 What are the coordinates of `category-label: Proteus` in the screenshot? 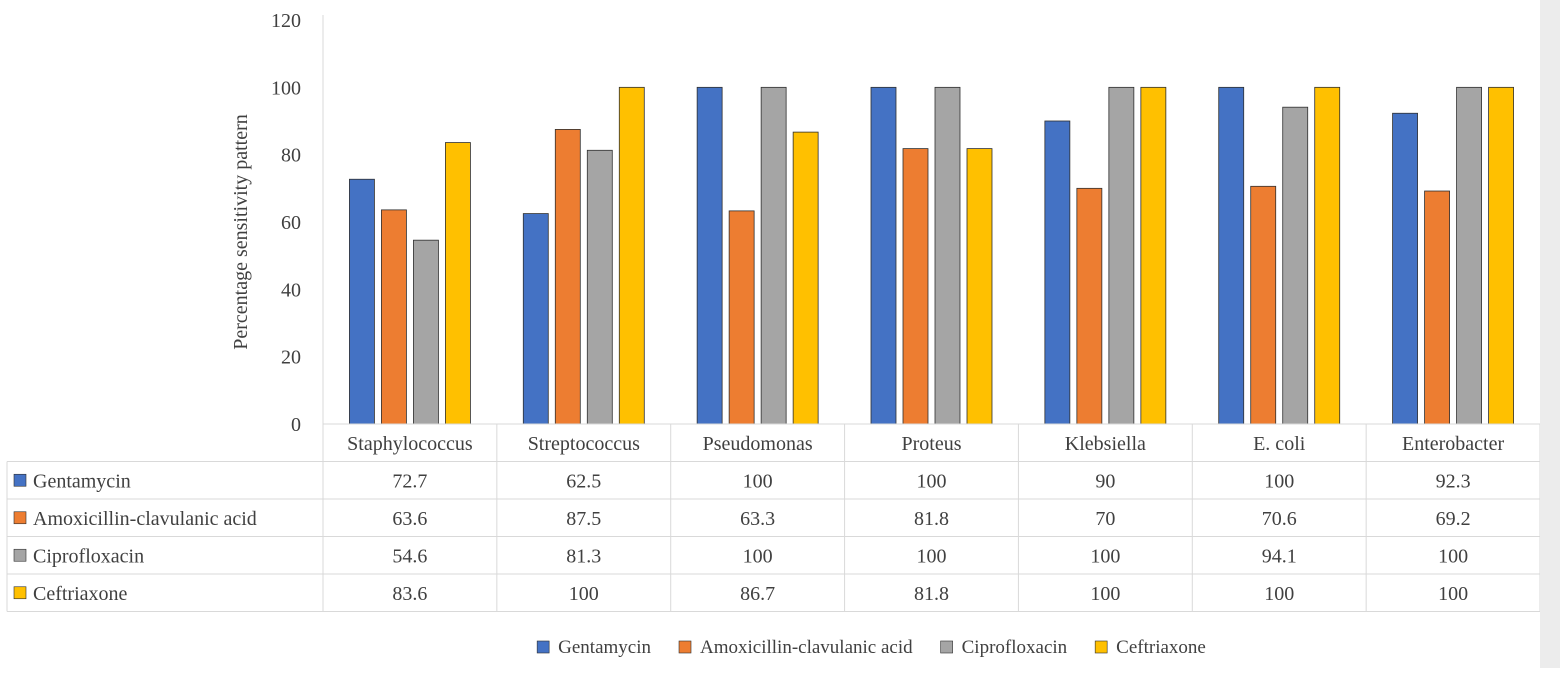 It's located at (932, 444).